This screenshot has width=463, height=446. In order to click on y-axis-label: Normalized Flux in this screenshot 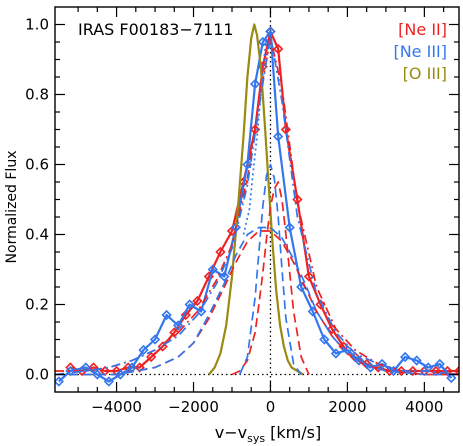, I will do `click(12, 207)`.